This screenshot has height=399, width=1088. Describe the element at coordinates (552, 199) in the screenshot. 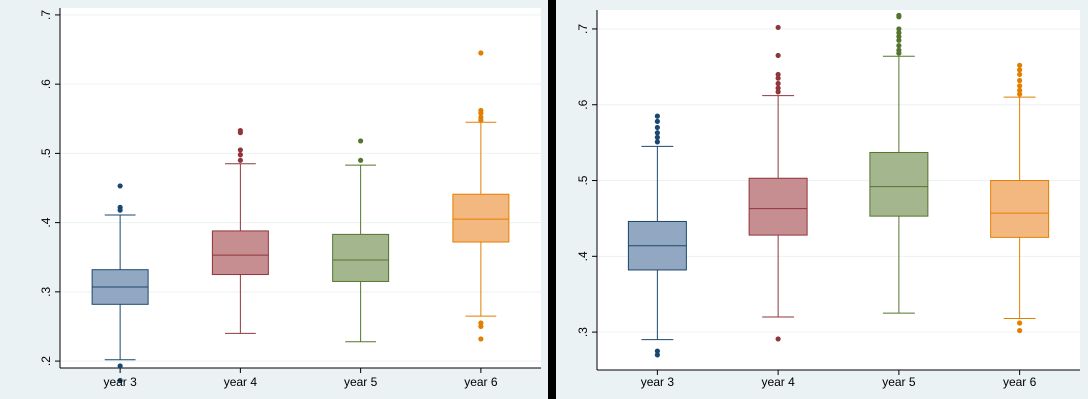

I see `panel-divider` at that location.